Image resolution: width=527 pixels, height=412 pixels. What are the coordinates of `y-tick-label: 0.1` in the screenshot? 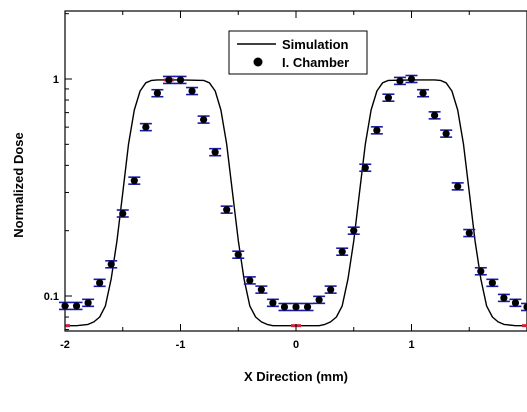 It's located at (51, 297).